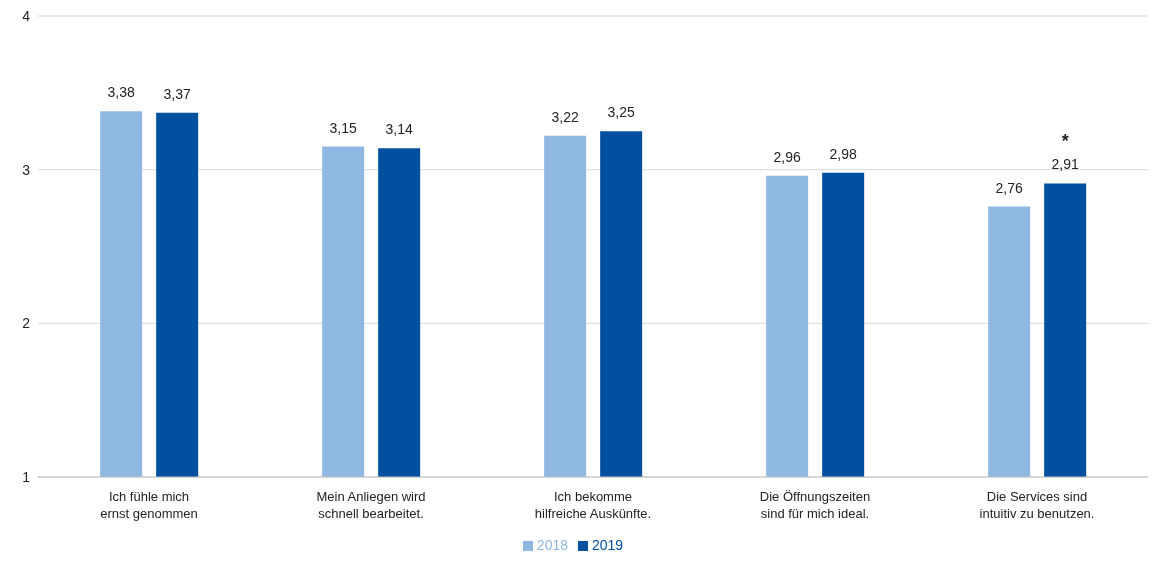 The height and width of the screenshot is (566, 1167). What do you see at coordinates (177, 93) in the screenshot?
I see `data-label: 3,37` at bounding box center [177, 93].